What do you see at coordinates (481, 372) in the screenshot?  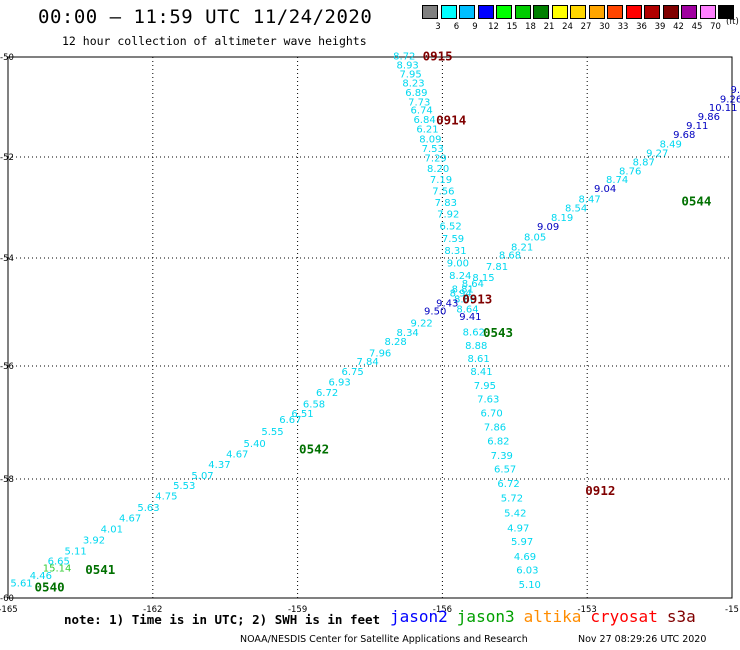 I see `wave-height-value: 8.41` at bounding box center [481, 372].